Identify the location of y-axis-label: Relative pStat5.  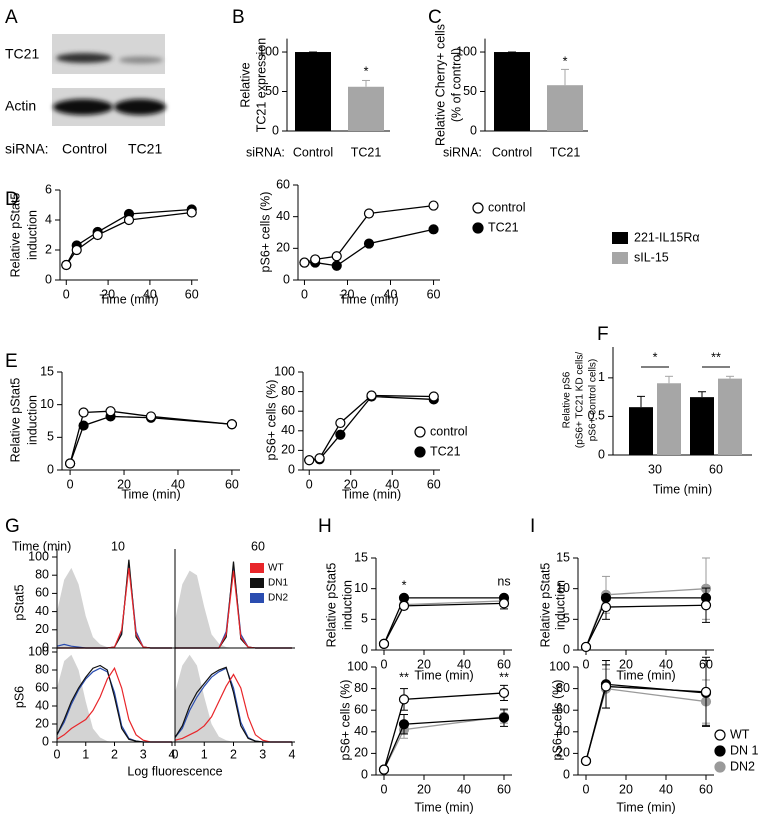
(15, 235).